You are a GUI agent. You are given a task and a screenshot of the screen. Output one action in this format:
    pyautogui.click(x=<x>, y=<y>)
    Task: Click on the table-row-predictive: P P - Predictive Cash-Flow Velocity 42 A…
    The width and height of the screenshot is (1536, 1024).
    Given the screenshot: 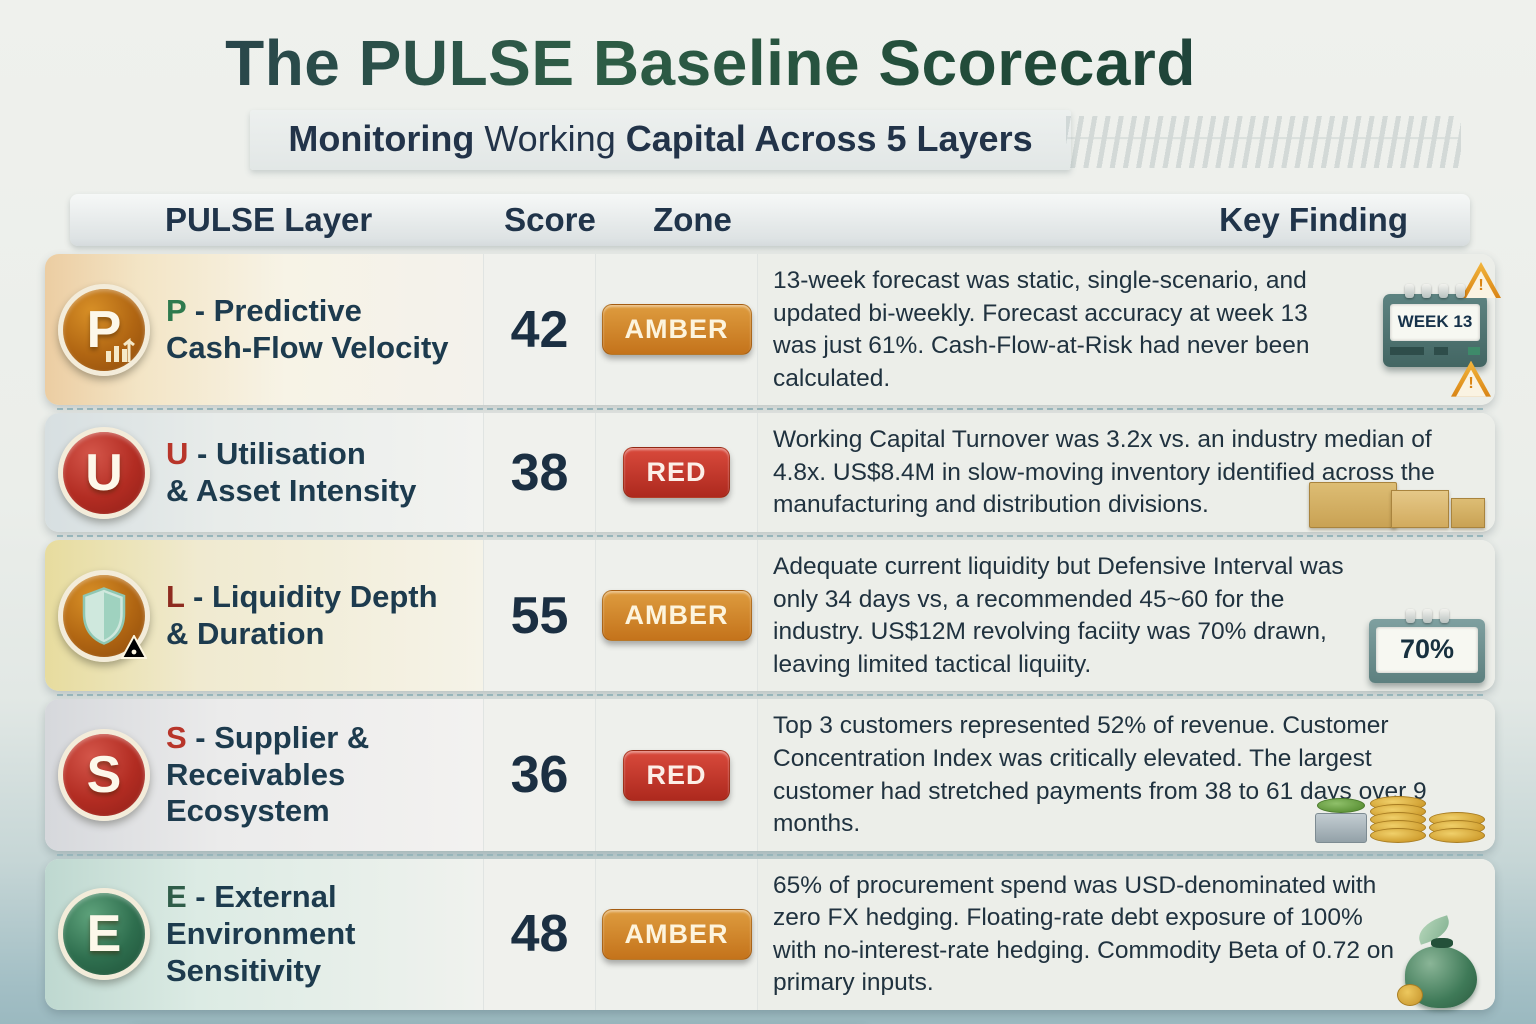 What is the action you would take?
    pyautogui.click(x=773, y=330)
    